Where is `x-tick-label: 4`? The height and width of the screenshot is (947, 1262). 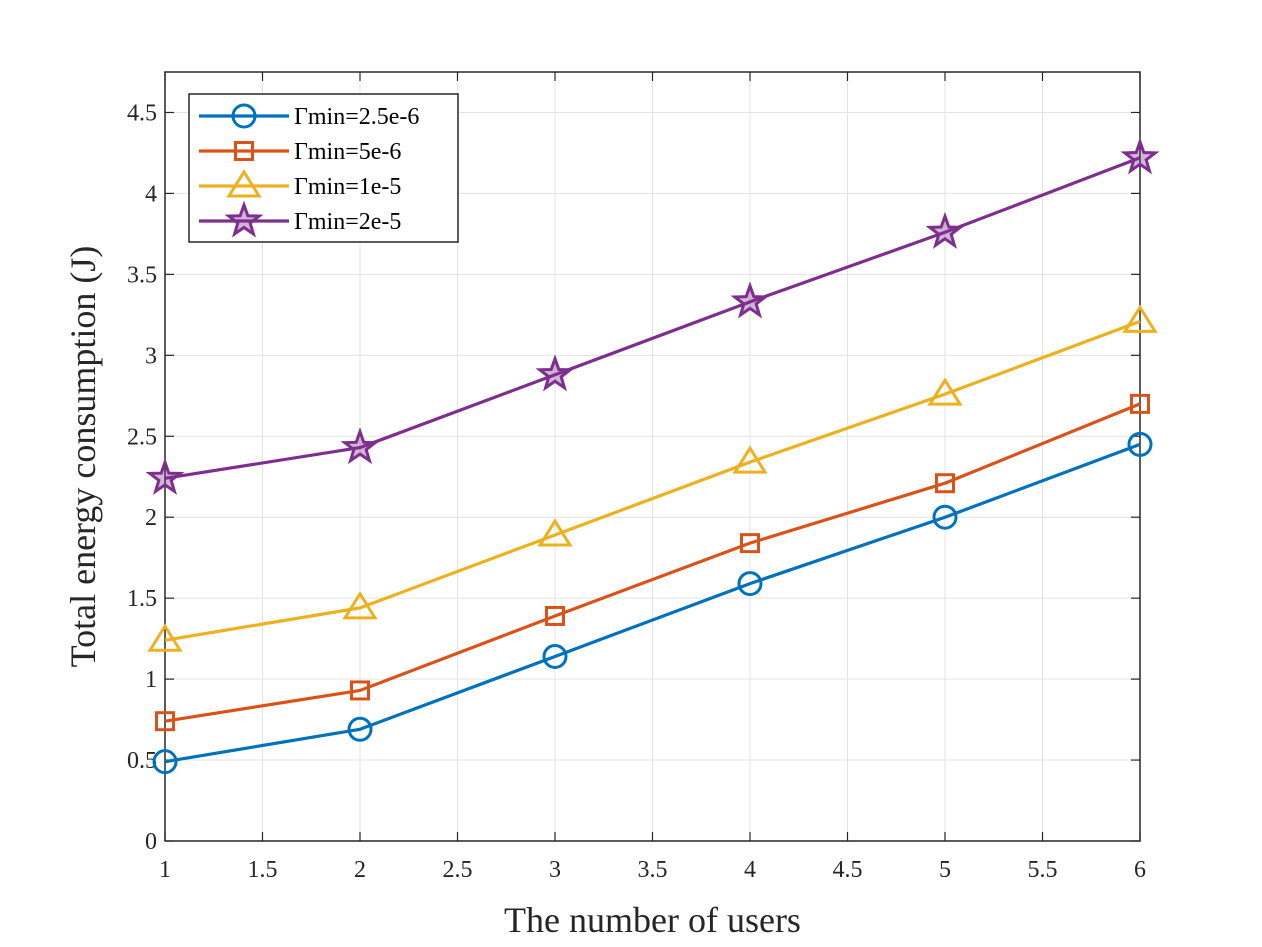
x-tick-label: 4 is located at coordinates (750, 870).